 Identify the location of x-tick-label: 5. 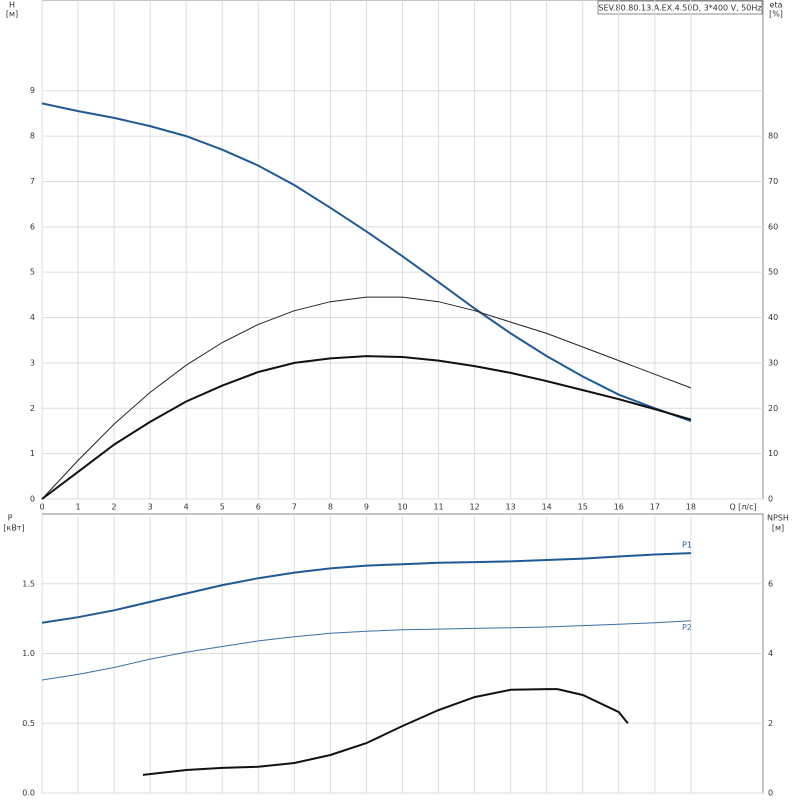
(222, 507).